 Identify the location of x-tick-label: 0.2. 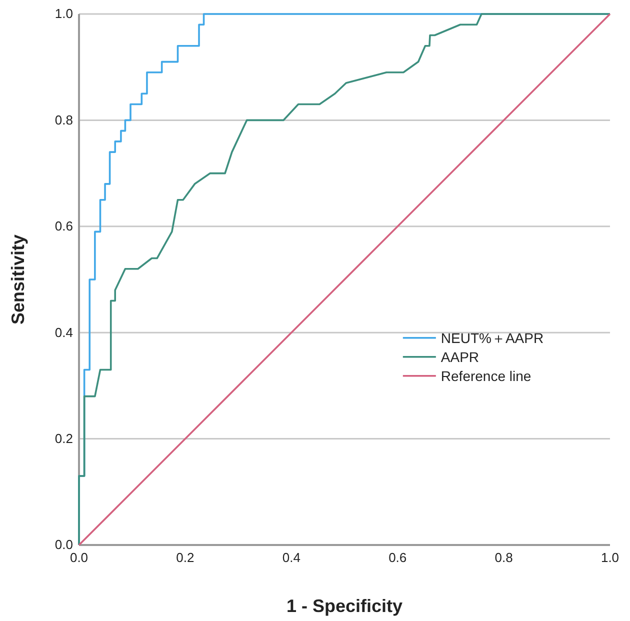
(185, 558).